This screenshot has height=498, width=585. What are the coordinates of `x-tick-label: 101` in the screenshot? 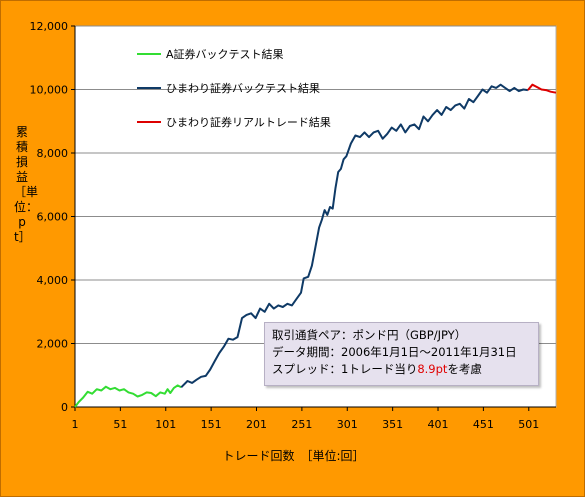 It's located at (165, 424).